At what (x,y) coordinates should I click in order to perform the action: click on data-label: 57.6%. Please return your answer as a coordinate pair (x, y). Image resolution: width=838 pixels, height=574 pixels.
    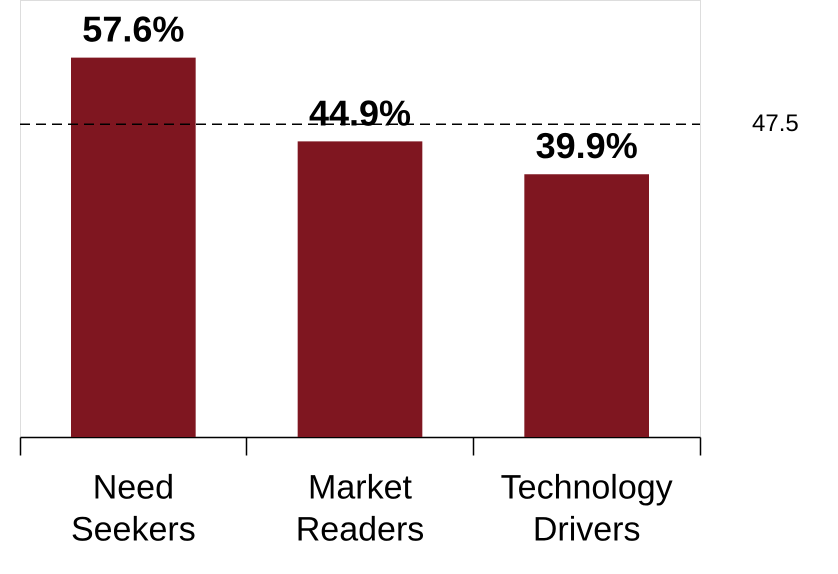
    Looking at the image, I should click on (133, 29).